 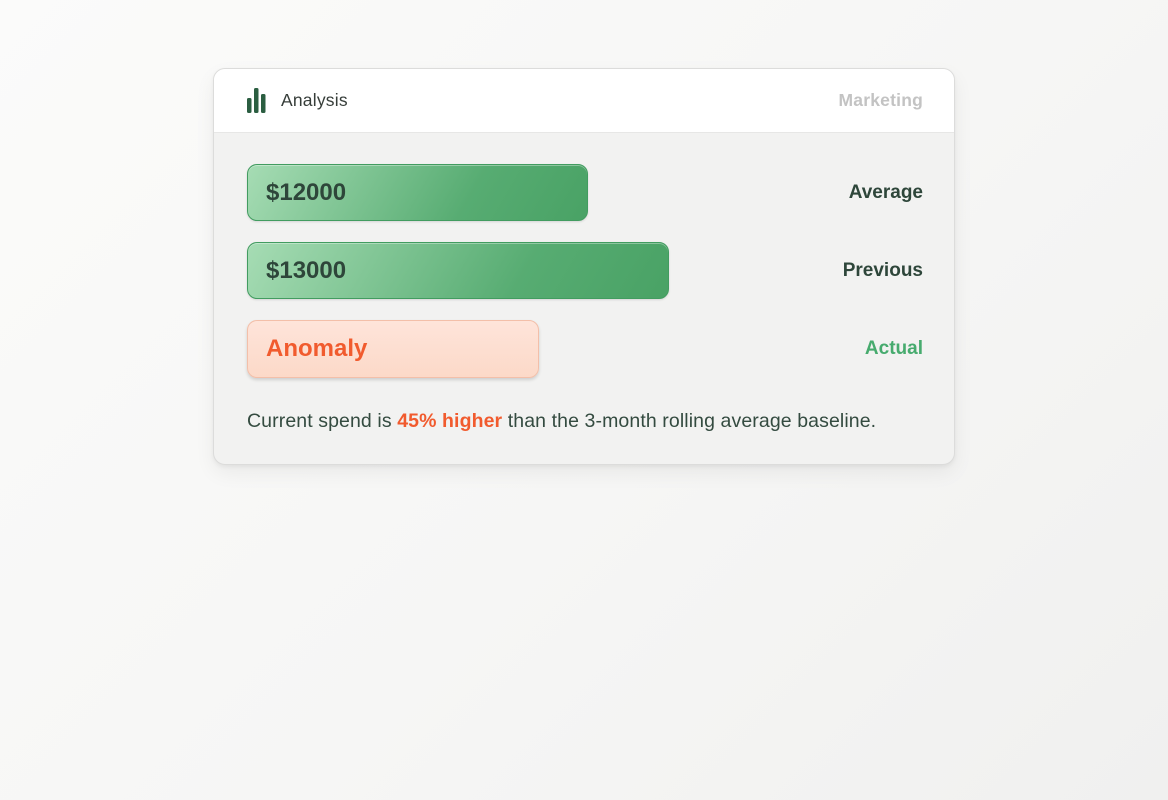 What do you see at coordinates (317, 348) in the screenshot?
I see `anomaly-bar-value: Anomaly` at bounding box center [317, 348].